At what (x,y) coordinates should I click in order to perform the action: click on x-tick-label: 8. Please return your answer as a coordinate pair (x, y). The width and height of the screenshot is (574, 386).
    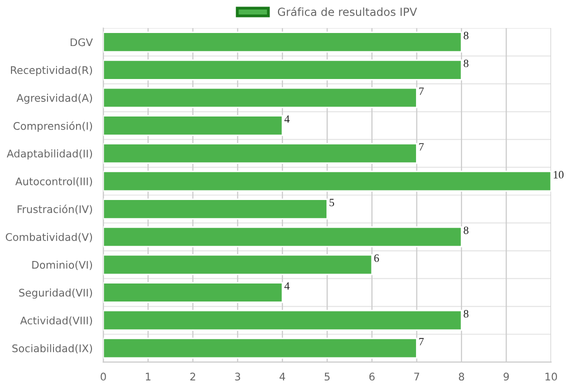
    Looking at the image, I should click on (461, 376).